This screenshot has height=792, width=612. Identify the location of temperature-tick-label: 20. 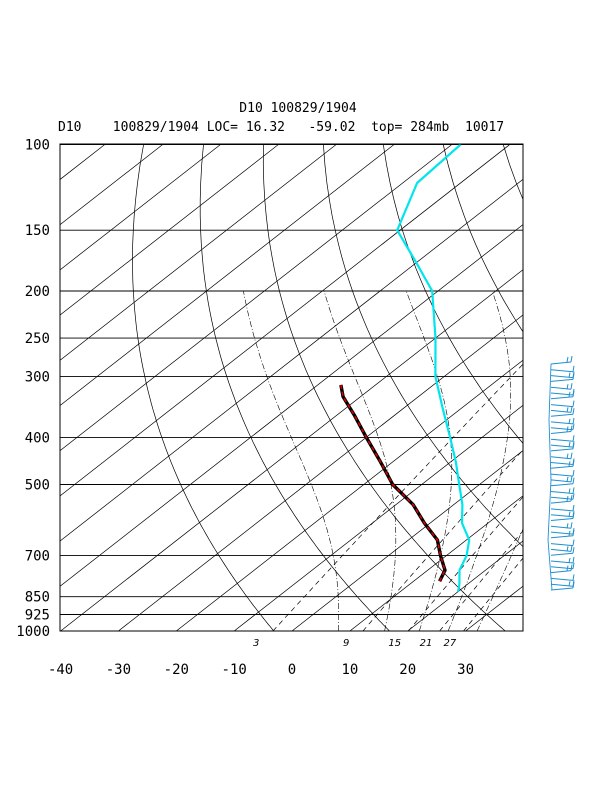
(407, 670).